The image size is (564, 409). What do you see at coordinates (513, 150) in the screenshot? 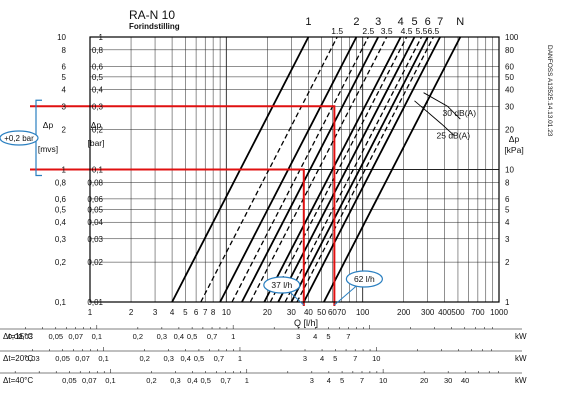
I see `yaxis-title-kpa: [kPa]` at bounding box center [513, 150].